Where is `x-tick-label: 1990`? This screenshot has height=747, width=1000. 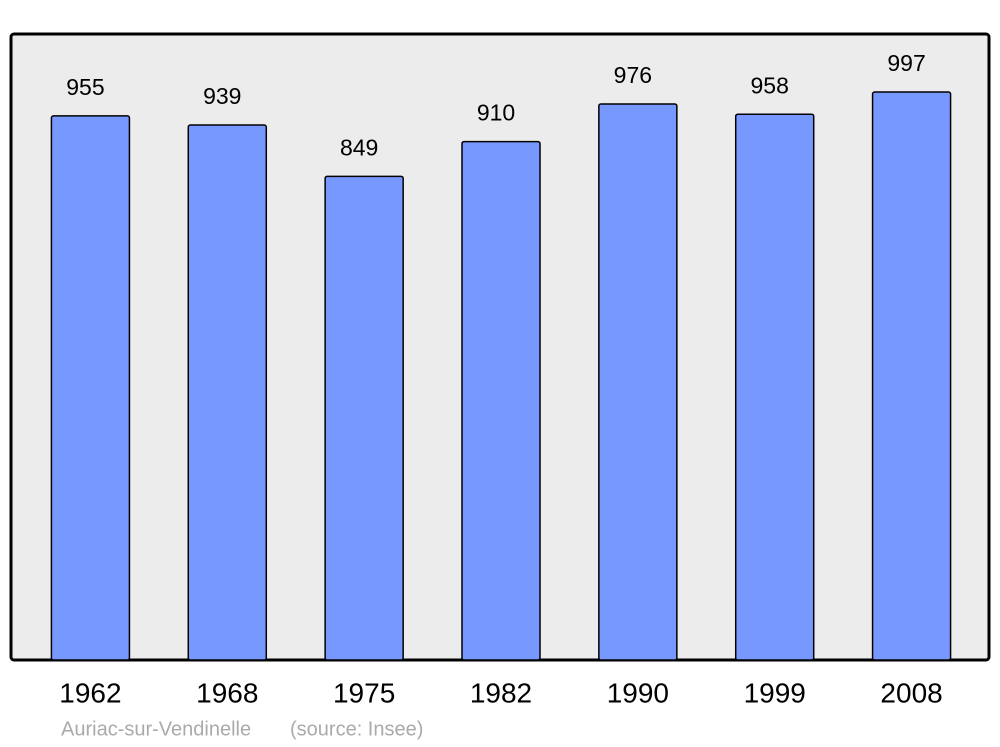
x-tick-label: 1990 is located at coordinates (638, 692).